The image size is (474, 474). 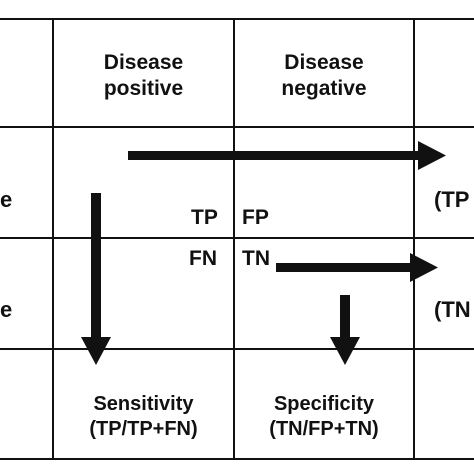 What do you see at coordinates (345, 330) in the screenshot?
I see `arrow-down-col2` at bounding box center [345, 330].